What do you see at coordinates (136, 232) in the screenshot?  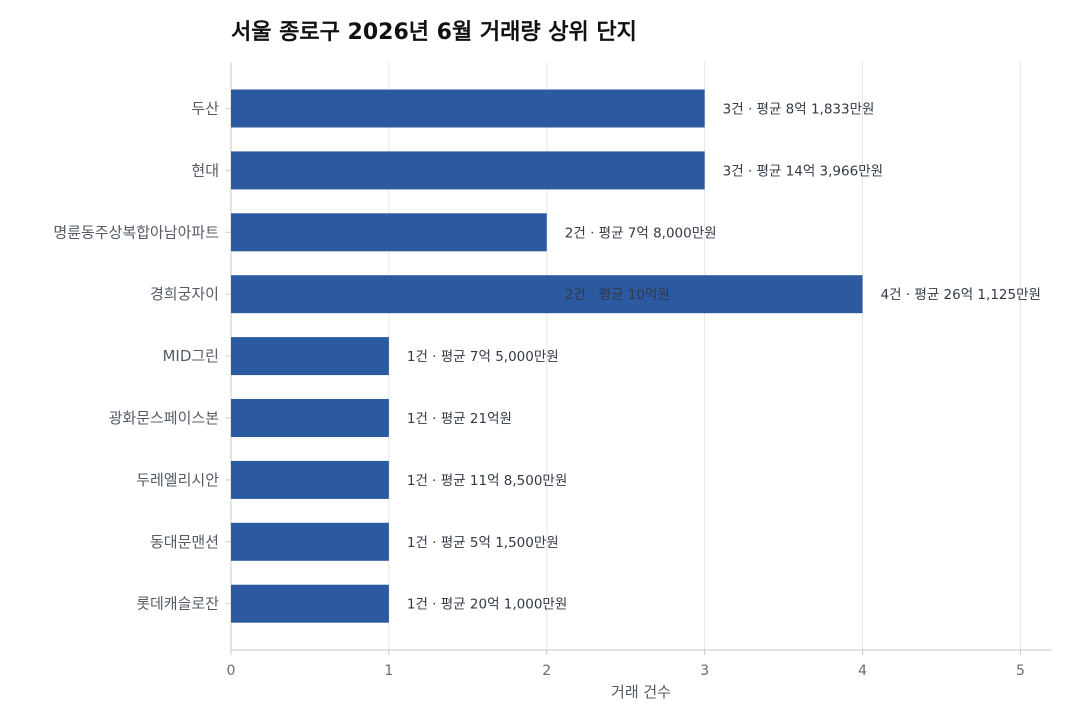 I see `y-tick-label: 명륜동주상복합아남아파트` at bounding box center [136, 232].